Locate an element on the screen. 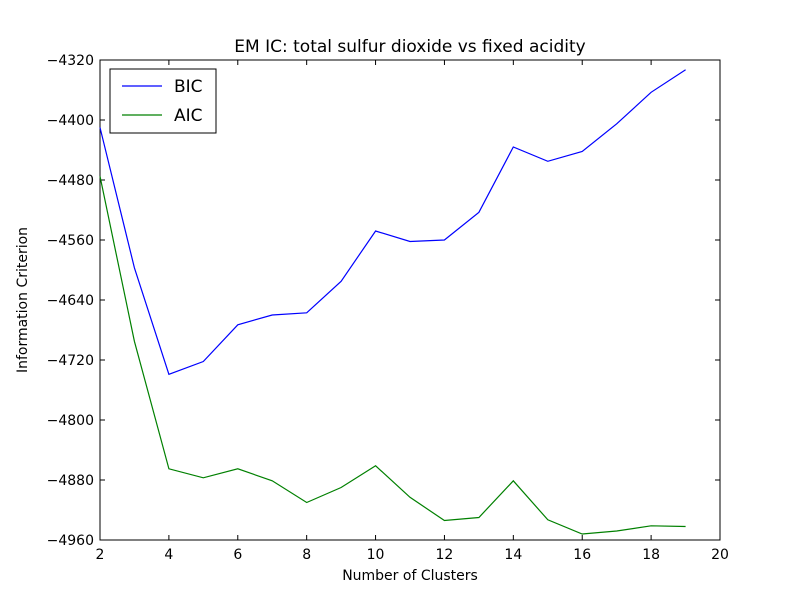  x-tick-label: 18 is located at coordinates (651, 555).